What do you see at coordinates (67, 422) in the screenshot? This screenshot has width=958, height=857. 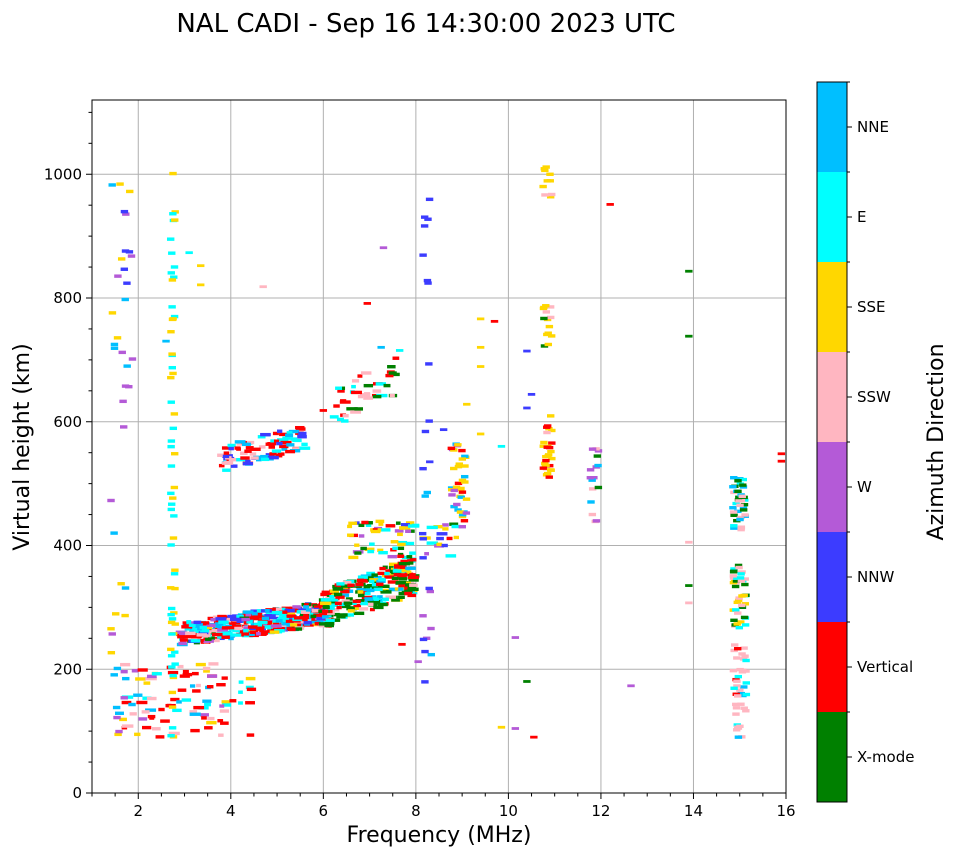 I see `y-tick-label: 600` at bounding box center [67, 422].